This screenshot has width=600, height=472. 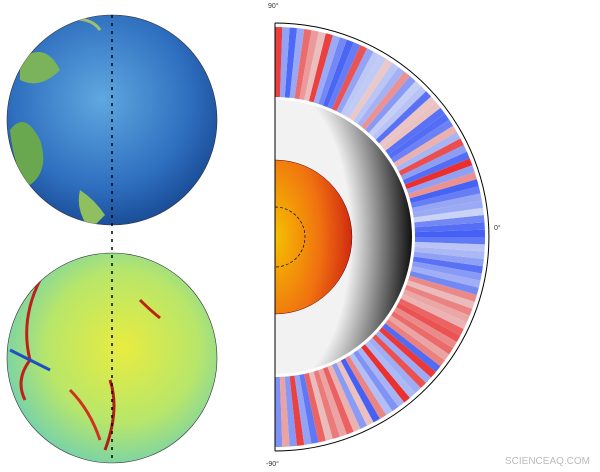 I want to click on watermark: SCIENCEAQ.COM, so click(x=547, y=461).